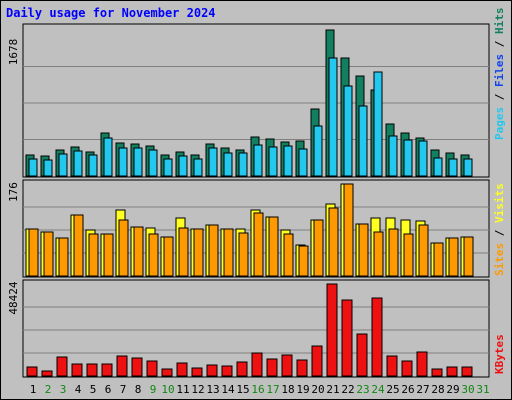  Describe the element at coordinates (499, 74) in the screenshot. I see `side-legend-hits-panel: Pages / Files / Hits` at that location.